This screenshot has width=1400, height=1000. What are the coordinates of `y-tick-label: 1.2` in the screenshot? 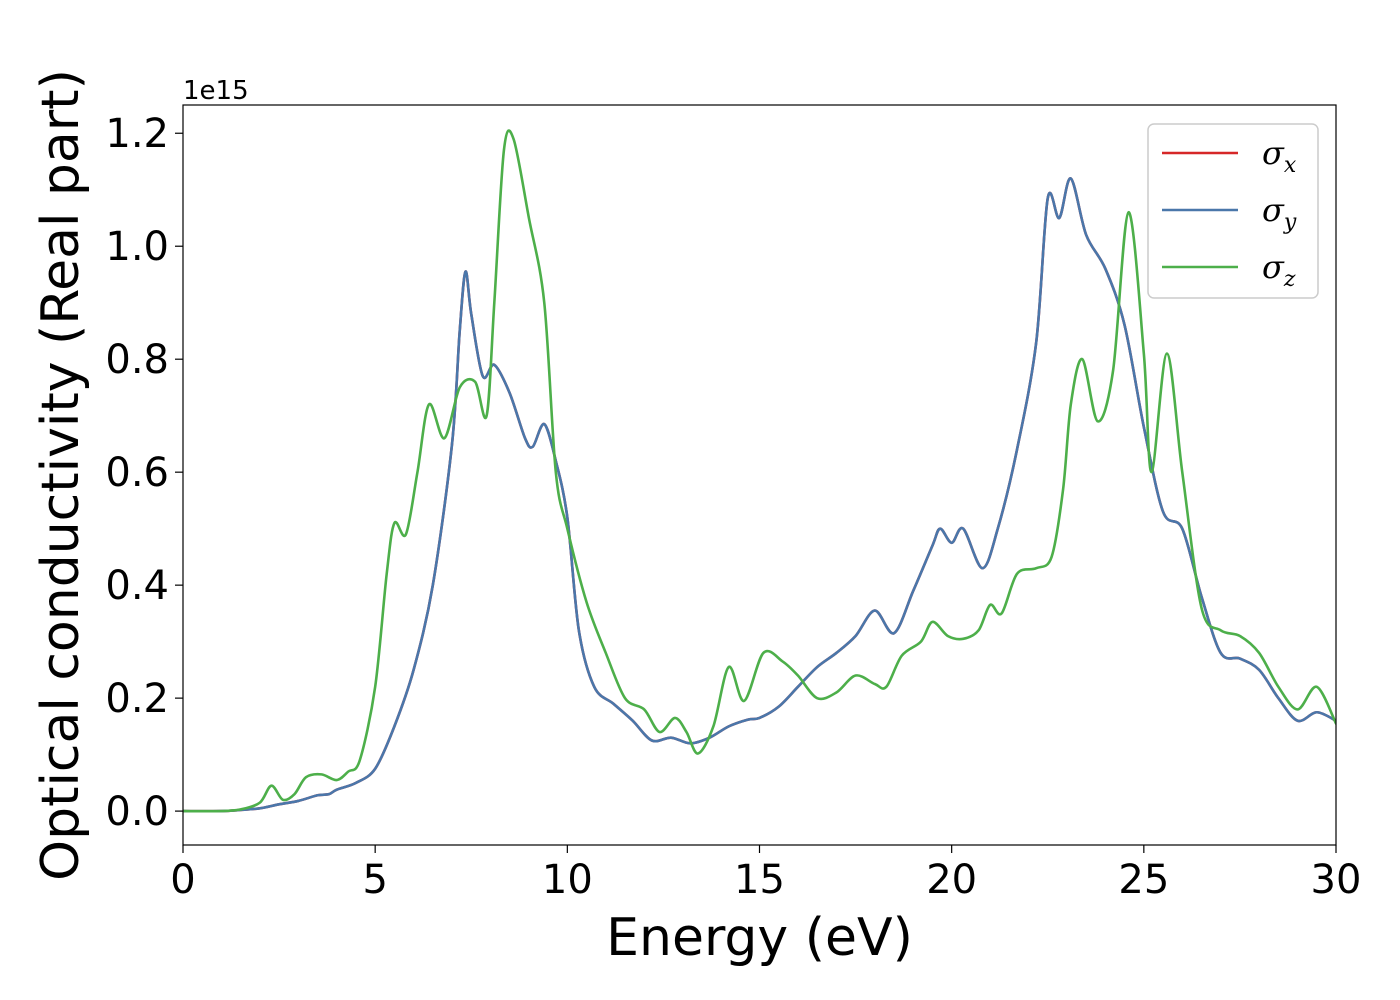 It's located at (137, 134).